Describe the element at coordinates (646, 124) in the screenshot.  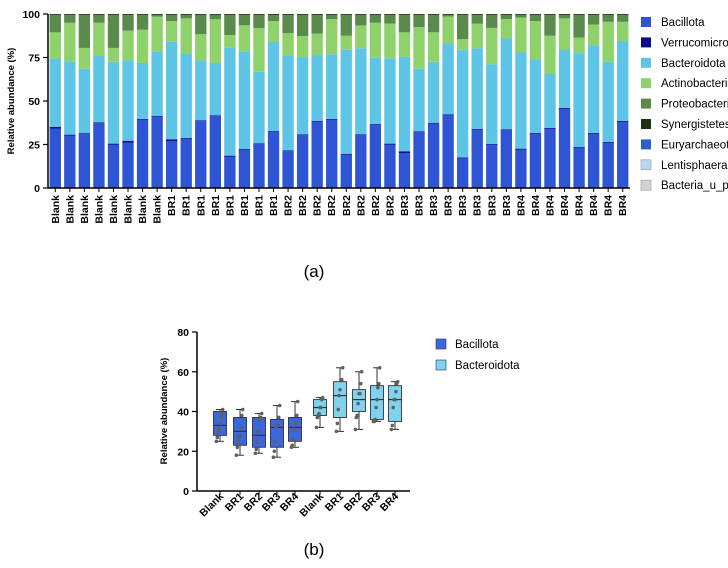
I see `legend-swatch-synergistetes` at that location.